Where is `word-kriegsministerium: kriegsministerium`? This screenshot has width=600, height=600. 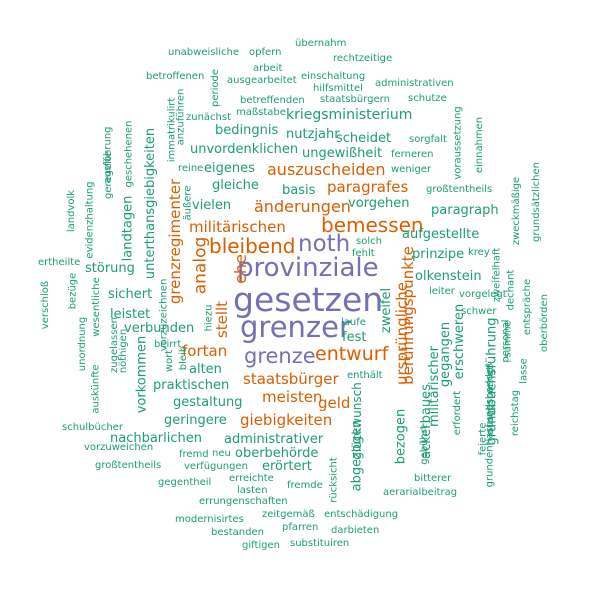
word-kriegsministerium: kriegsministerium is located at coordinates (349, 115).